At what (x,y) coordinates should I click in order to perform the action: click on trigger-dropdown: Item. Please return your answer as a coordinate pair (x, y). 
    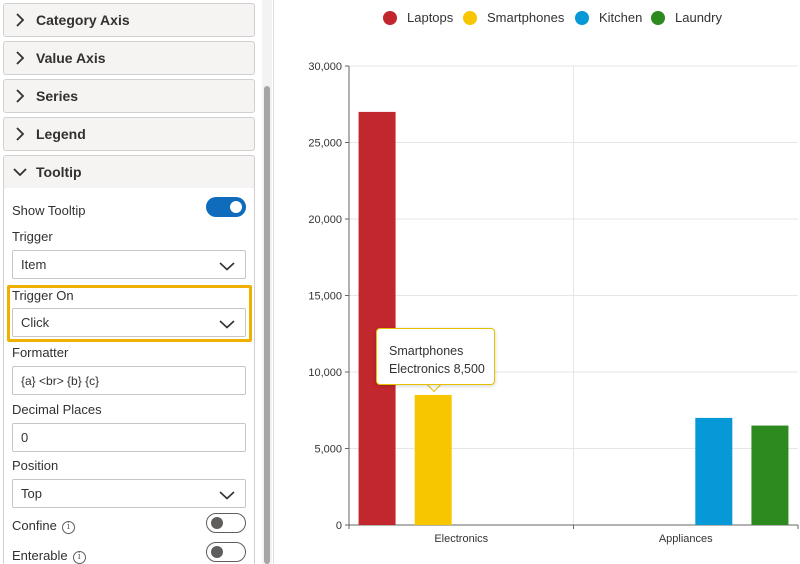
    Looking at the image, I should click on (129, 264).